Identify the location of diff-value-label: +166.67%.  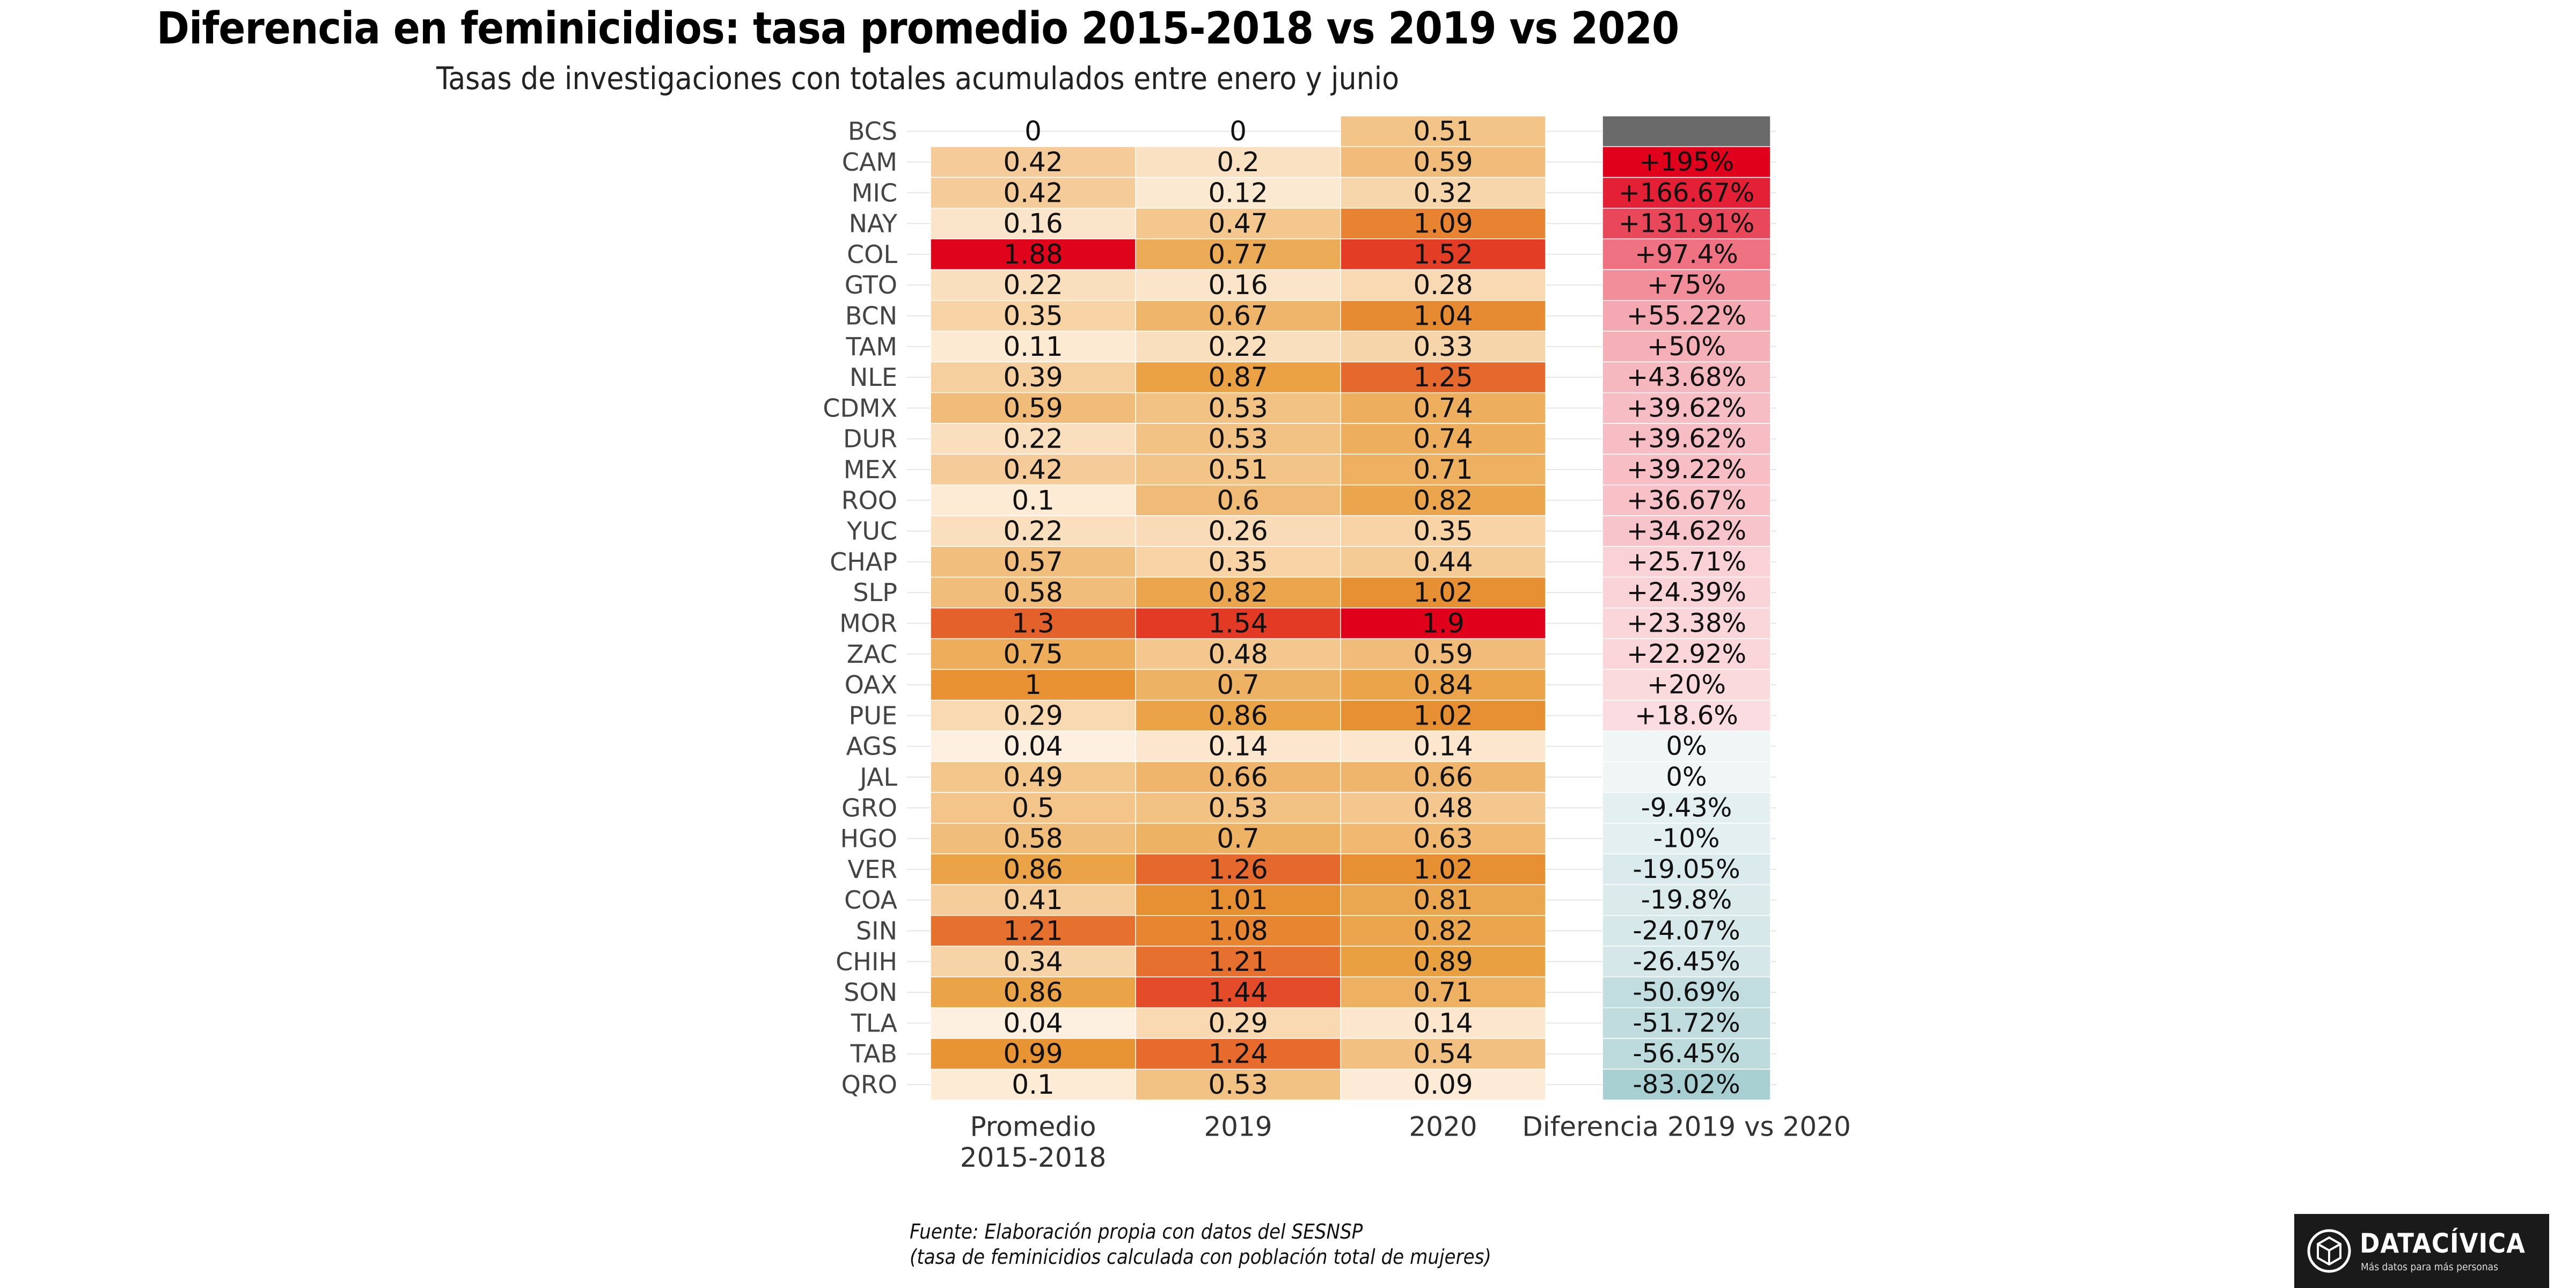
(1687, 193).